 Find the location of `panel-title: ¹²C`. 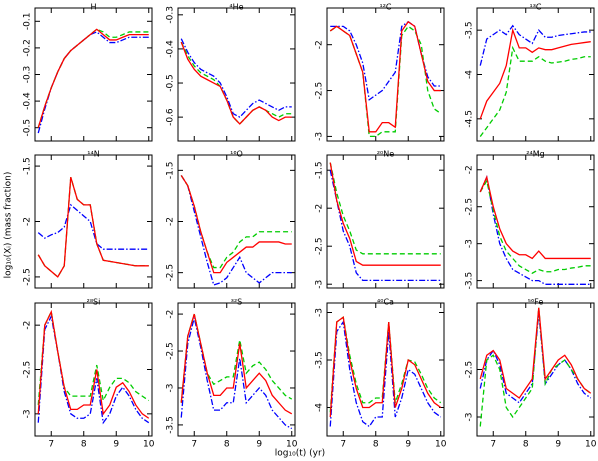

panel-title: ¹²C is located at coordinates (386, 7).